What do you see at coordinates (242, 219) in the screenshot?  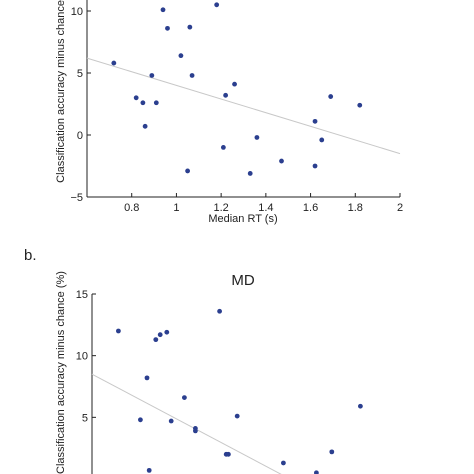 I see `panel-a-x-axis-label: Median RT (s)` at bounding box center [242, 219].